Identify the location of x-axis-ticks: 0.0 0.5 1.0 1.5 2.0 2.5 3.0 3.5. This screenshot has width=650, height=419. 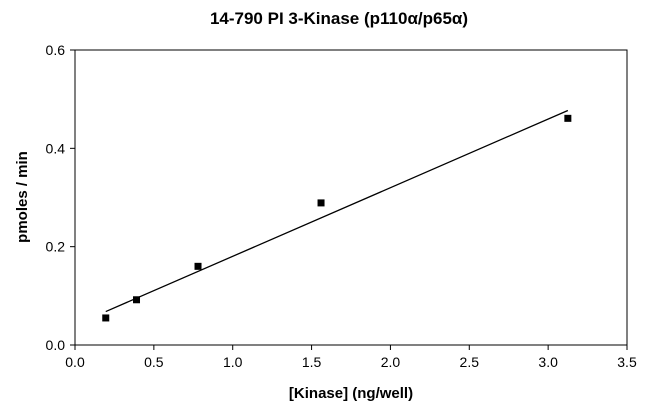
(351, 357).